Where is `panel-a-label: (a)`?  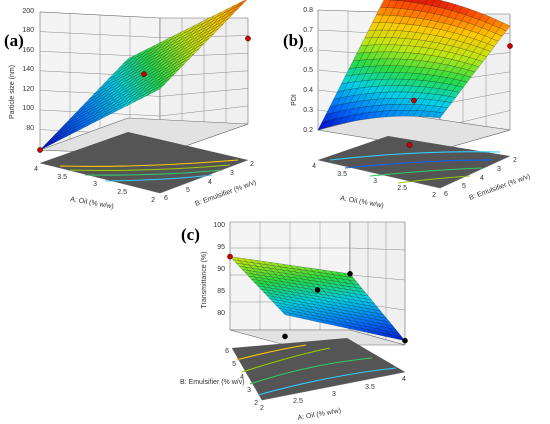
panel-a-label: (a) is located at coordinates (14, 40).